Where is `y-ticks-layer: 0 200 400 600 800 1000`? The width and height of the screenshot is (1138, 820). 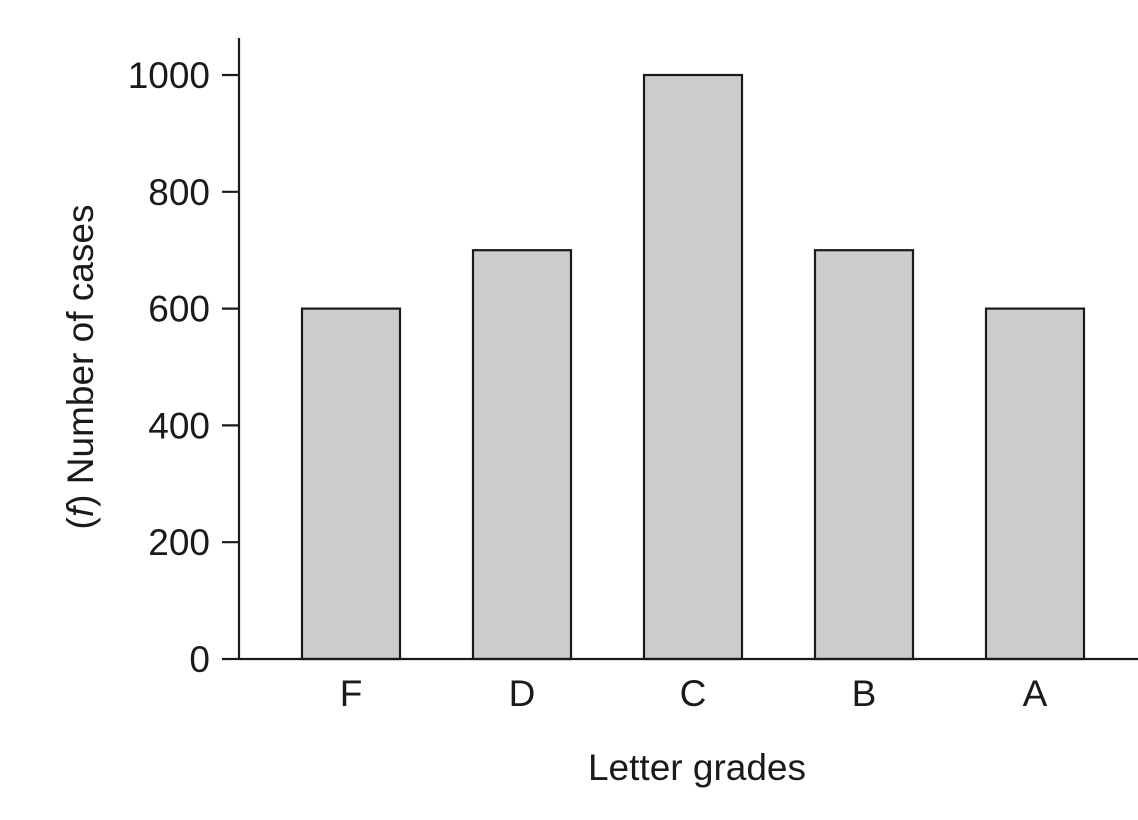
y-ticks-layer: 0 200 400 600 800 1000 is located at coordinates (183, 367).